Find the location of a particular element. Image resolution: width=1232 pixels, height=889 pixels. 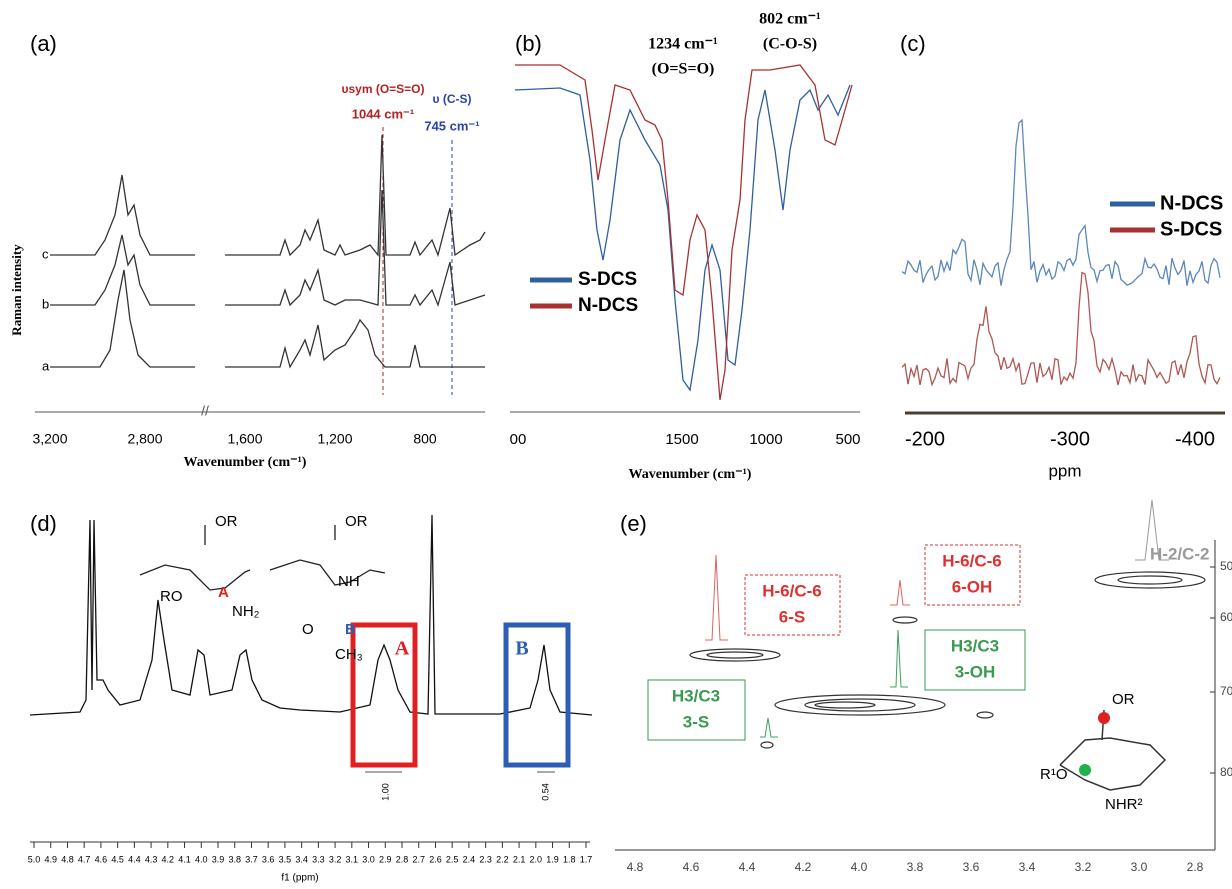

peak-label: 3-OH is located at coordinates (975, 671).